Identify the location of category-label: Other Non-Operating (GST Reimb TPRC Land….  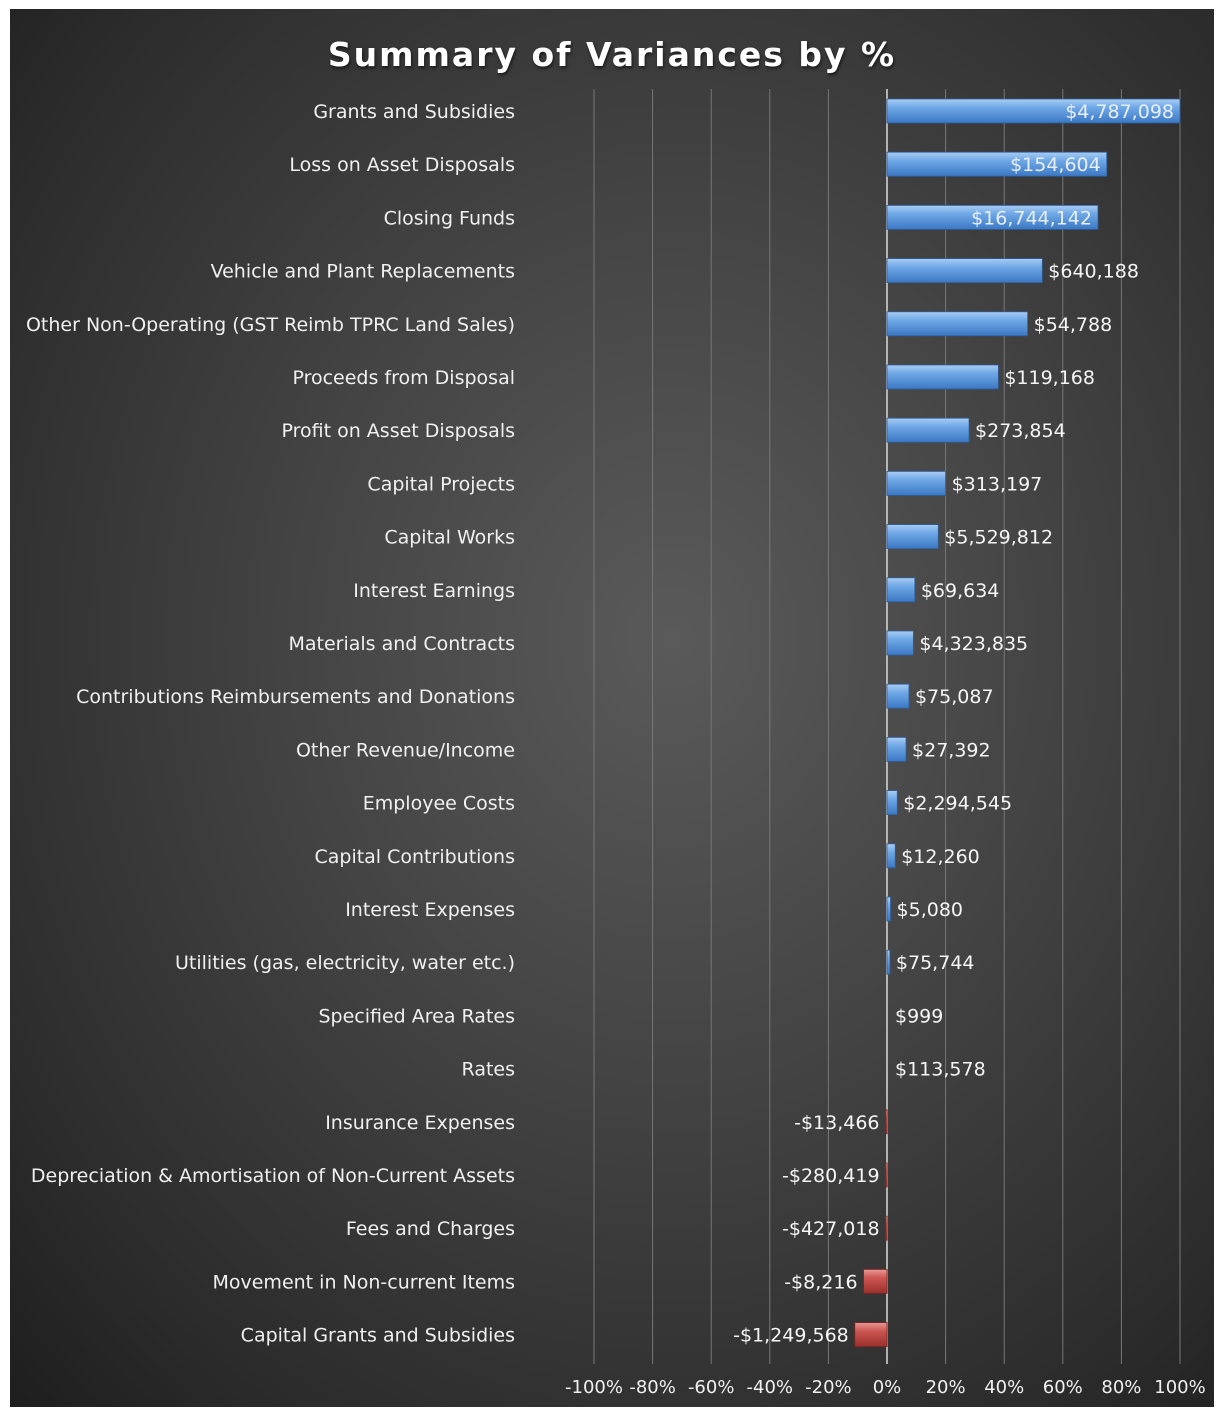
(270, 325).